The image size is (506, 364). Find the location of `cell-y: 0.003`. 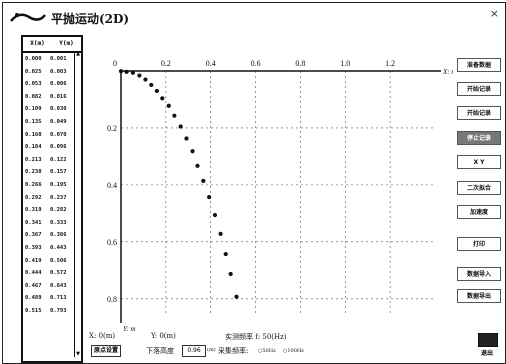

cell-y: 0.003 is located at coordinates (58, 71).